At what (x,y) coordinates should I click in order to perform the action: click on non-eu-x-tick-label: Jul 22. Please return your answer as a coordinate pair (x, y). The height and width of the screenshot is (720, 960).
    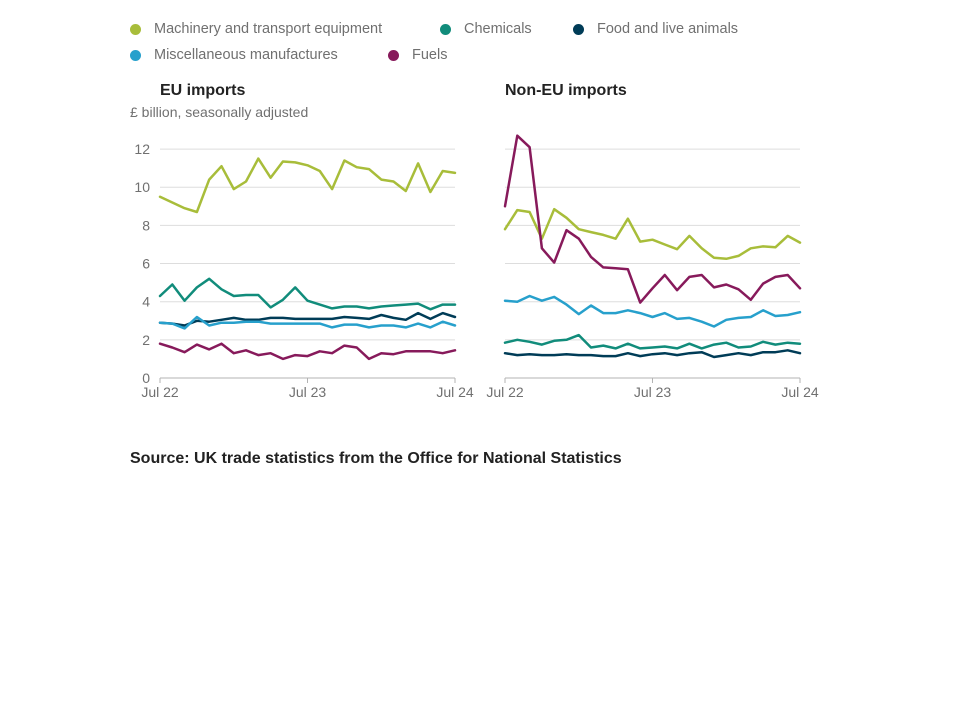
    Looking at the image, I should click on (505, 392).